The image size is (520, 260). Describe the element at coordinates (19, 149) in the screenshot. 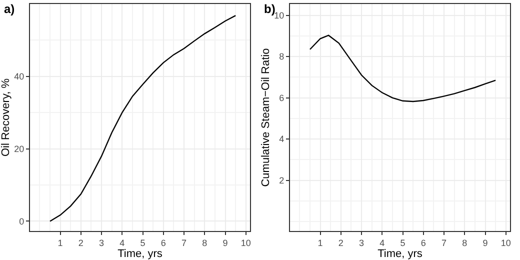

I see `y-tick-label: 20` at that location.